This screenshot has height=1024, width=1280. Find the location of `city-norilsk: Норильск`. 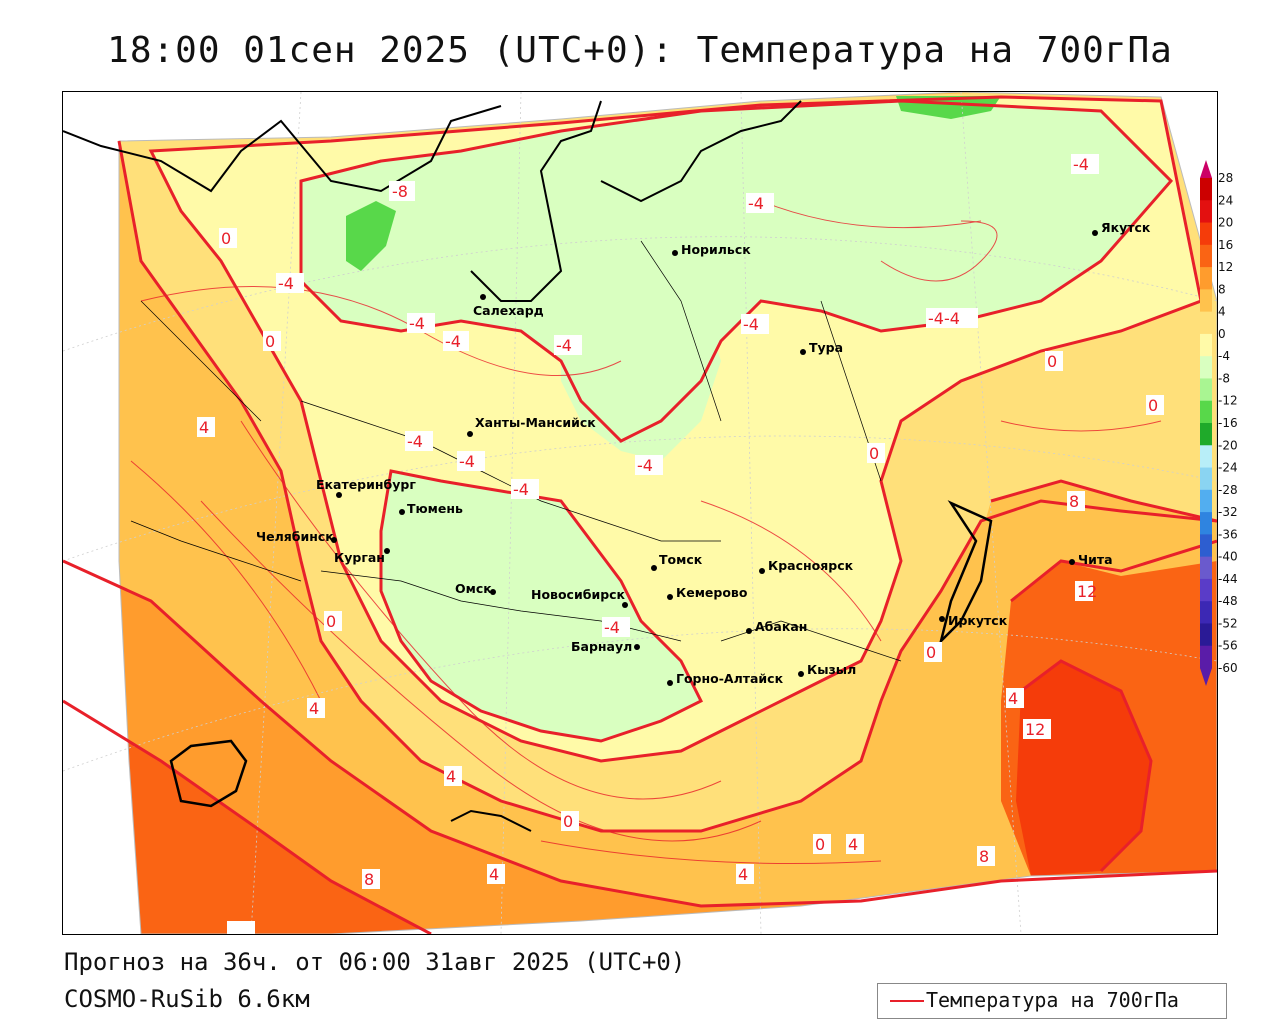

city-norilsk: Норильск is located at coordinates (711, 249).